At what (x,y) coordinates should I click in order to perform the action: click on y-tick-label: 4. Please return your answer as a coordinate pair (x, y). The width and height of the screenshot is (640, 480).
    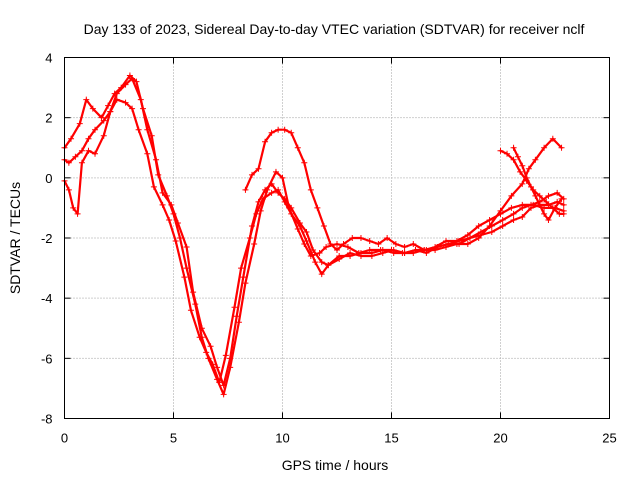
    Looking at the image, I should click on (48, 58).